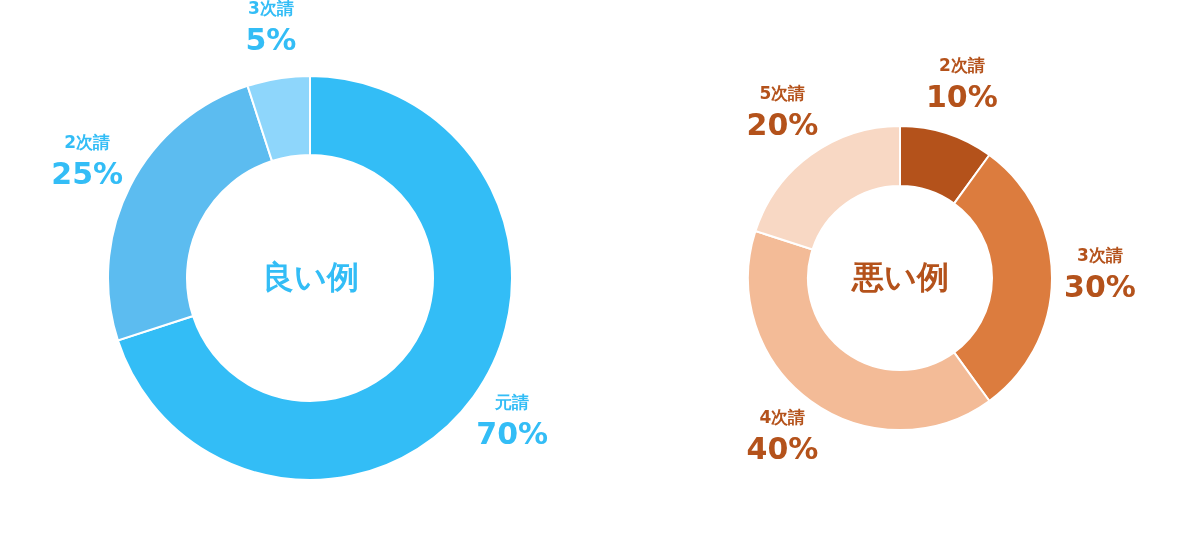 This screenshot has width=1200, height=533. What do you see at coordinates (782, 416) in the screenshot?
I see `slice-label: 4次請` at bounding box center [782, 416].